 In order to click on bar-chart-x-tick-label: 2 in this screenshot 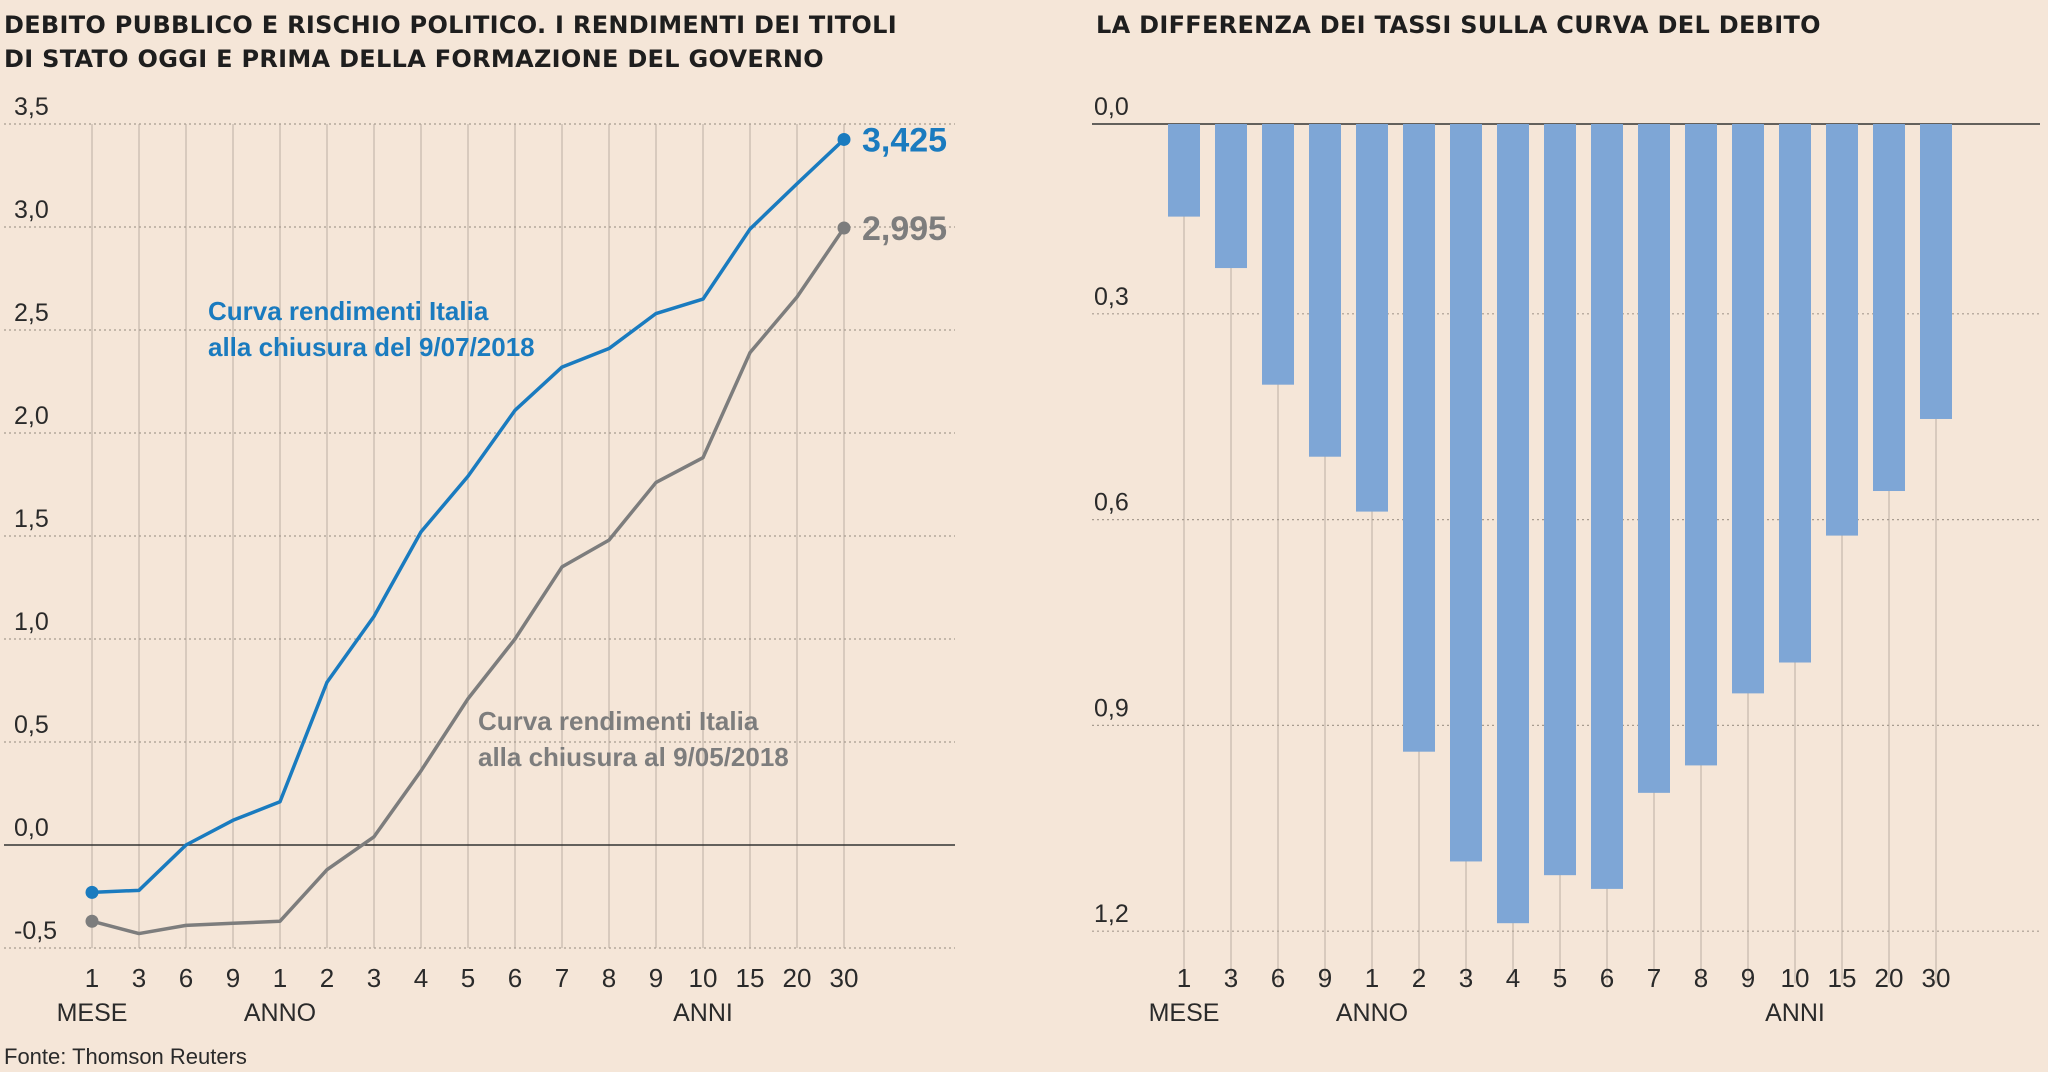, I will do `click(1419, 978)`.